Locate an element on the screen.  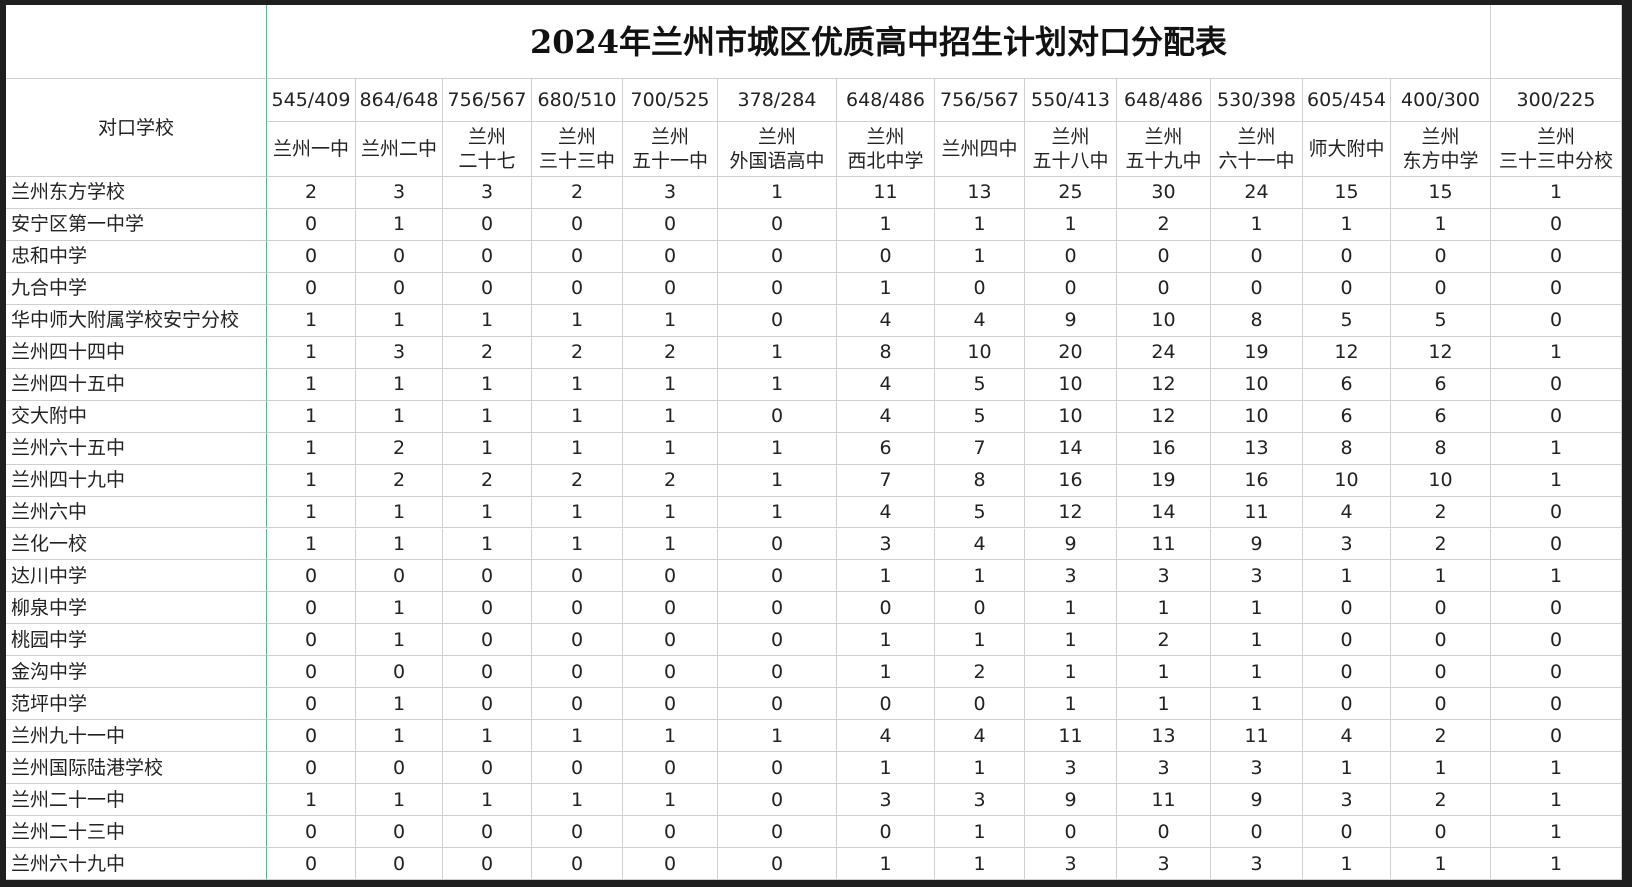
value: 9 is located at coordinates (1070, 543).